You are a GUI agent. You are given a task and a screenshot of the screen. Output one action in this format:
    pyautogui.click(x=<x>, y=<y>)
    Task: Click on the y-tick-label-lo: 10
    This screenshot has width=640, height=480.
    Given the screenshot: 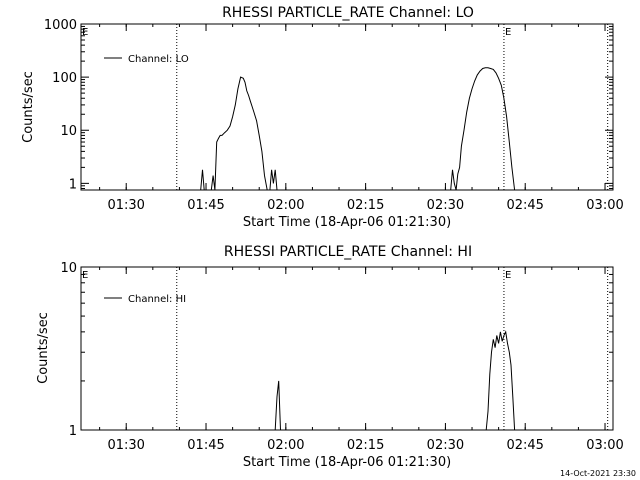 What is the action you would take?
    pyautogui.click(x=68, y=131)
    